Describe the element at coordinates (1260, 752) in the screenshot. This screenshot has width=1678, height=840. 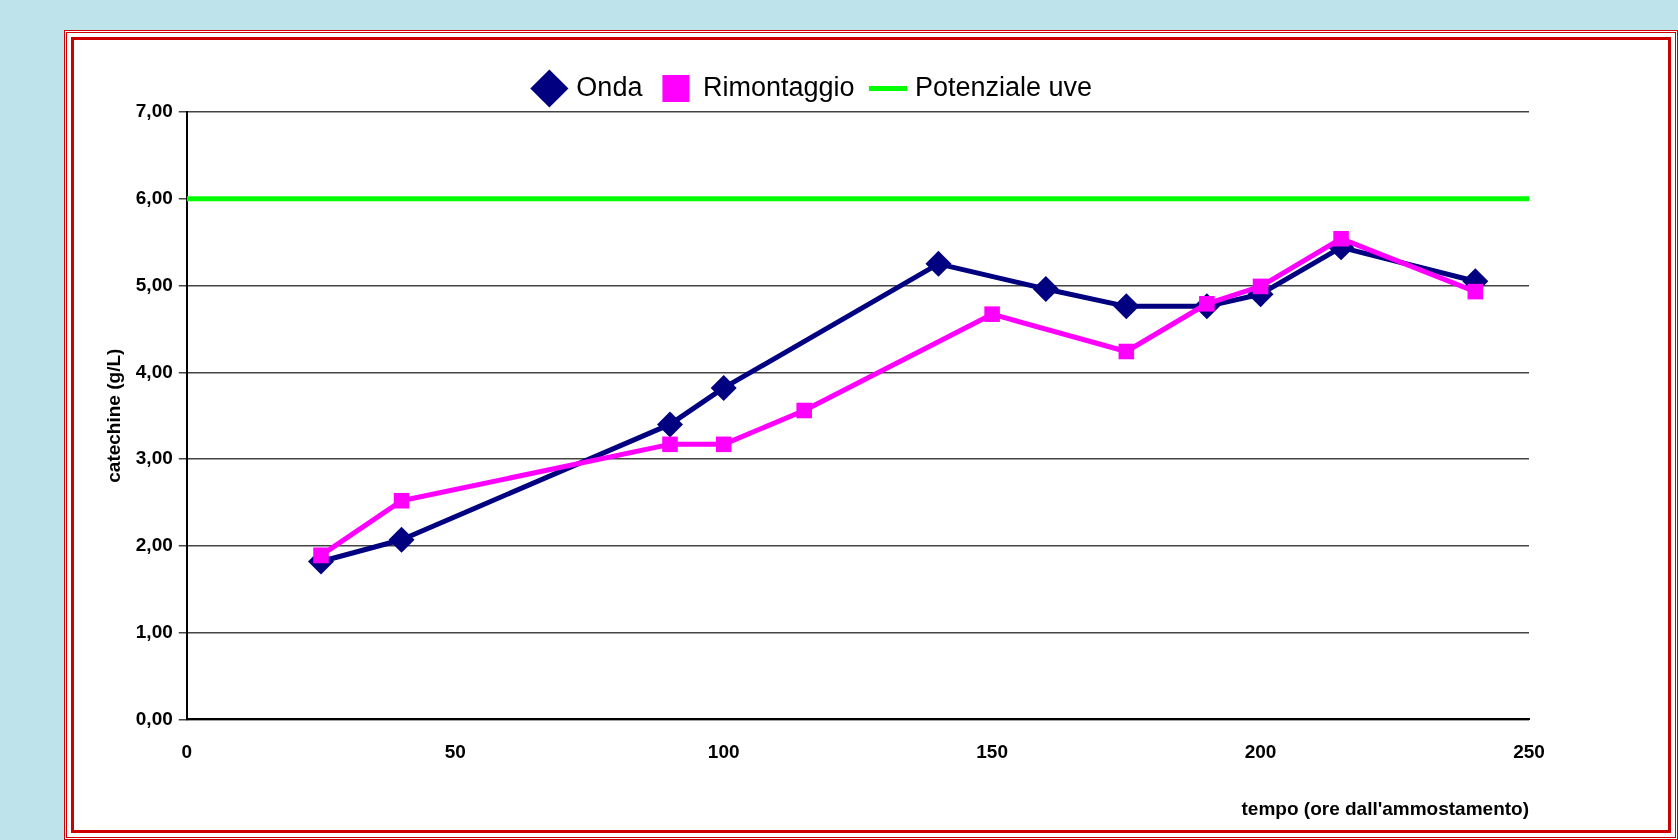
I see `x-tick-label: 200` at that location.